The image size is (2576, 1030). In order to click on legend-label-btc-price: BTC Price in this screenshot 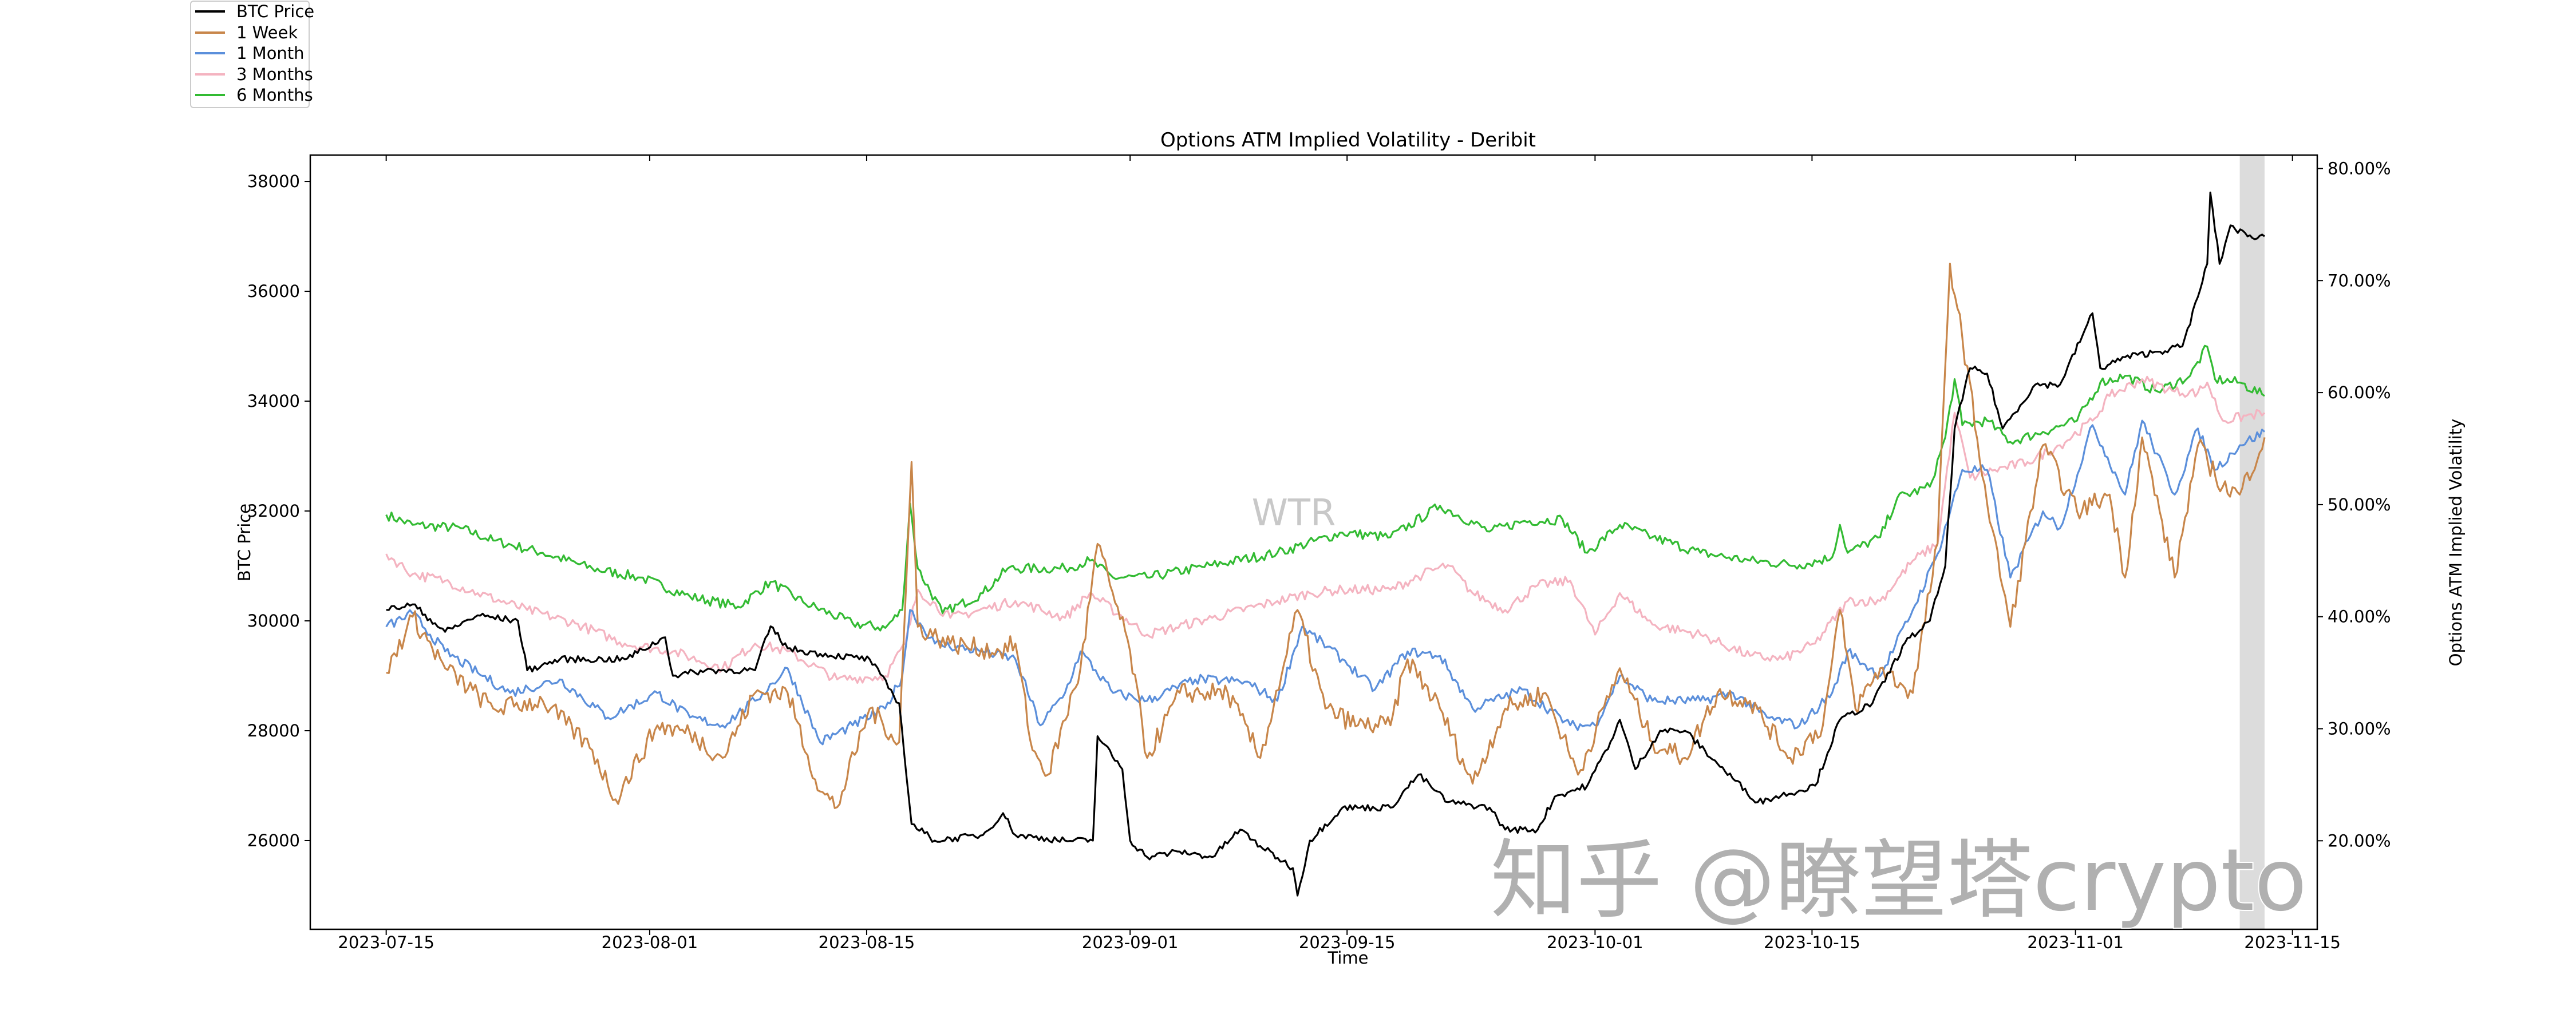, I will do `click(275, 11)`.